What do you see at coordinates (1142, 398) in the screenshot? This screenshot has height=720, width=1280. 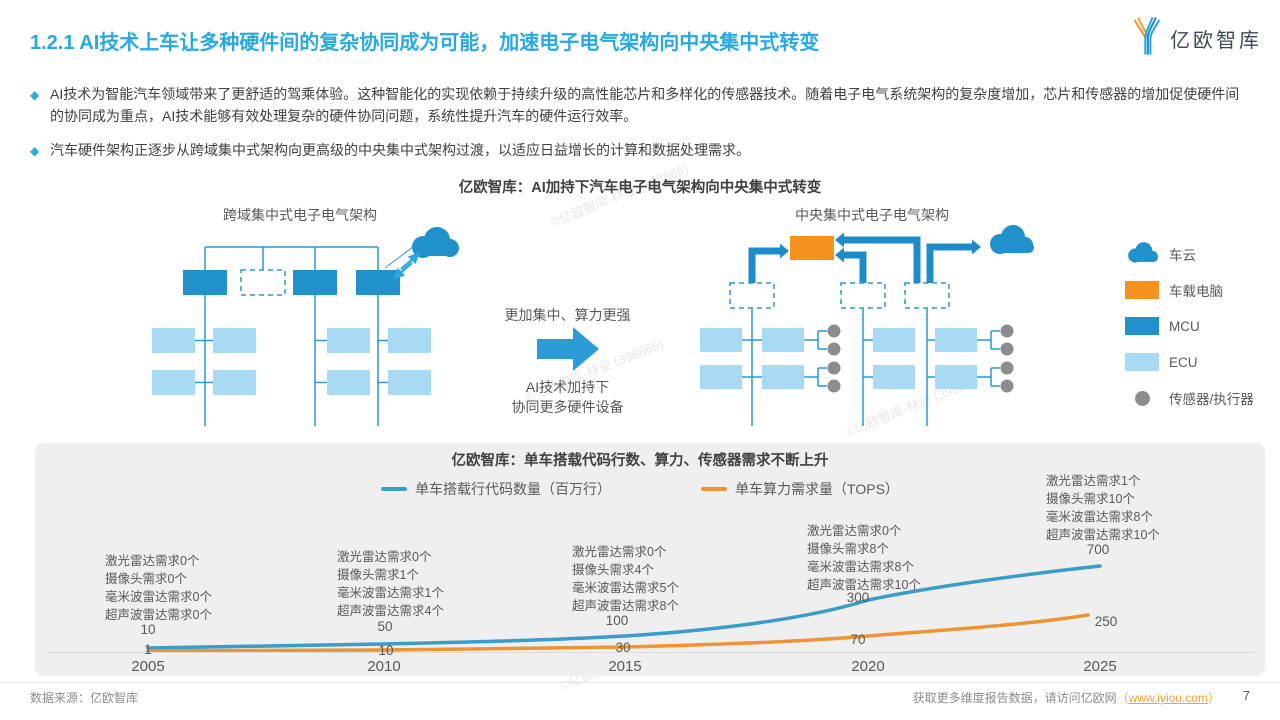 I see `sensor-dot-icon` at bounding box center [1142, 398].